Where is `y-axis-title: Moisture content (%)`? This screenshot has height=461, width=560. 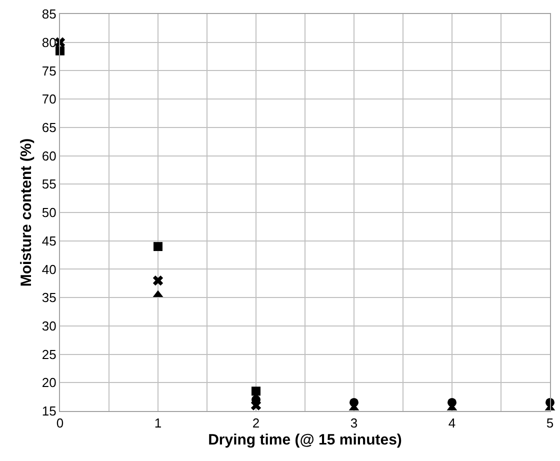 y-axis-title: Moisture content (%) is located at coordinates (27, 212).